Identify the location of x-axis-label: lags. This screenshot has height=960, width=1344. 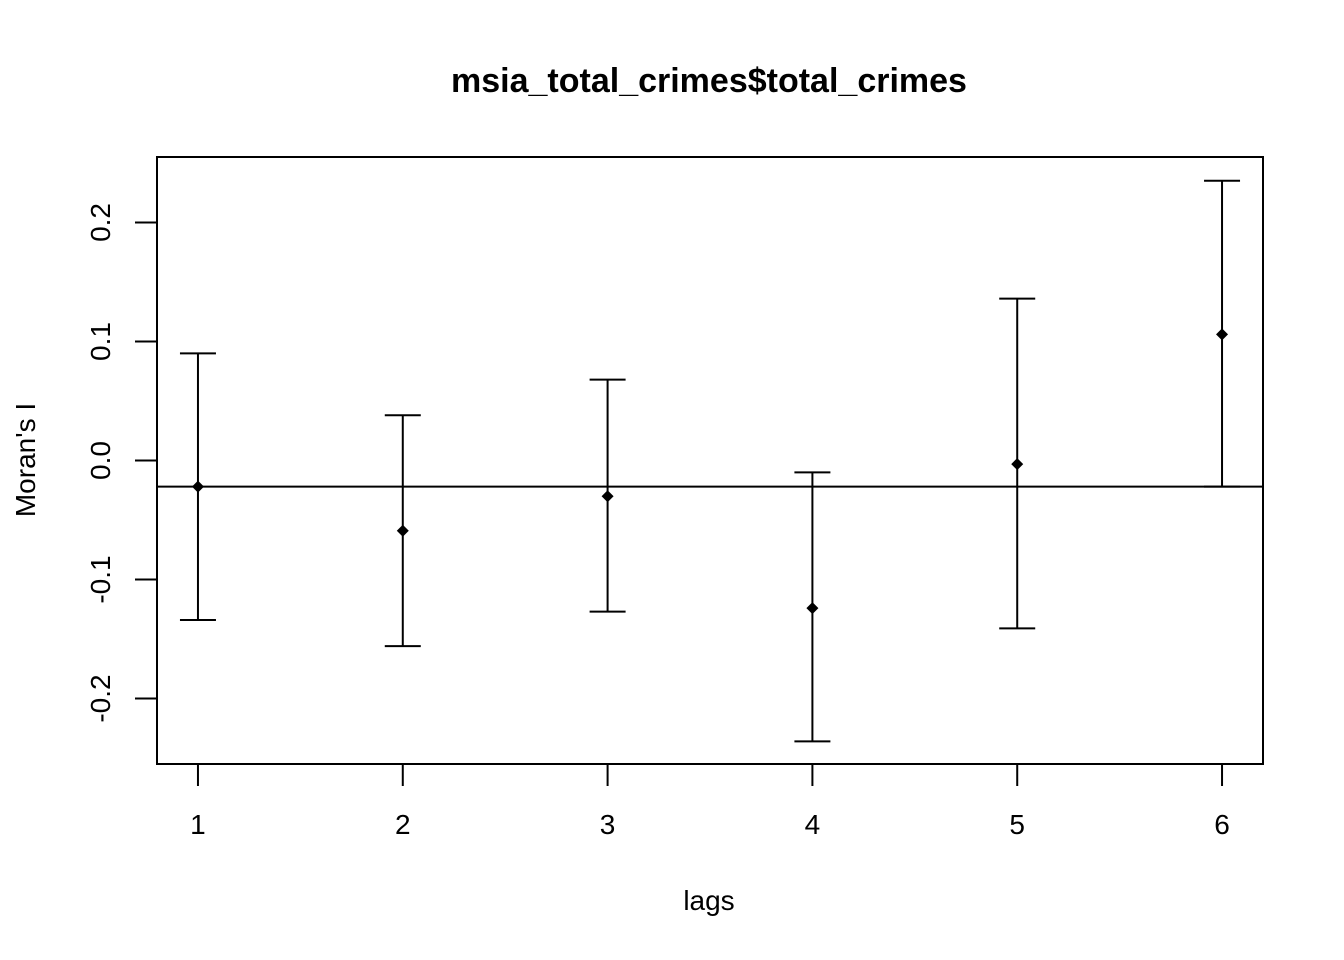
(708, 900).